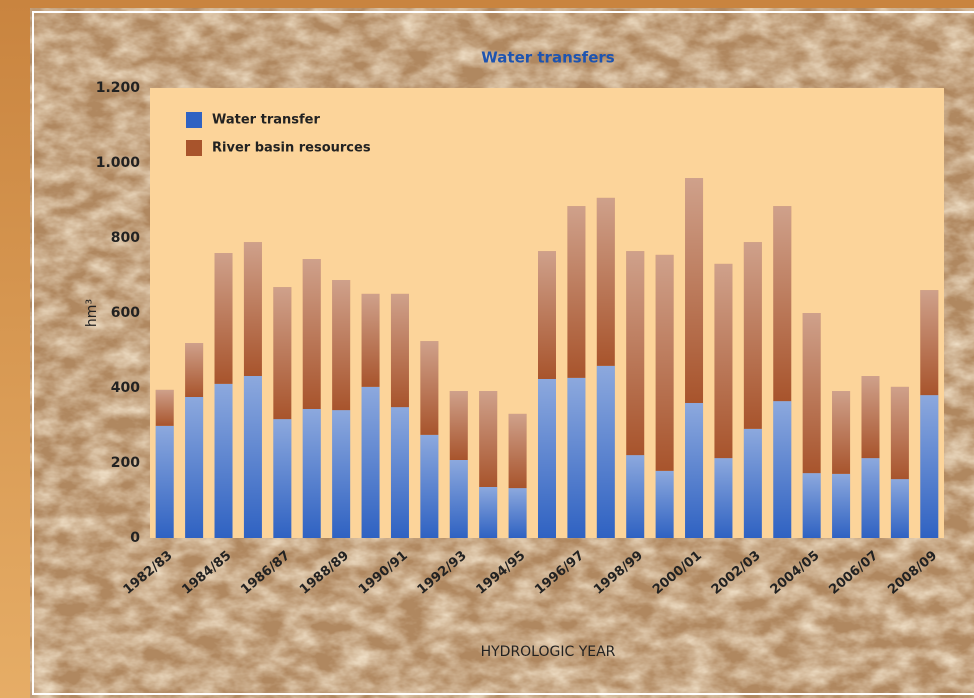  I want to click on legend-label: Water transfer, so click(266, 120).